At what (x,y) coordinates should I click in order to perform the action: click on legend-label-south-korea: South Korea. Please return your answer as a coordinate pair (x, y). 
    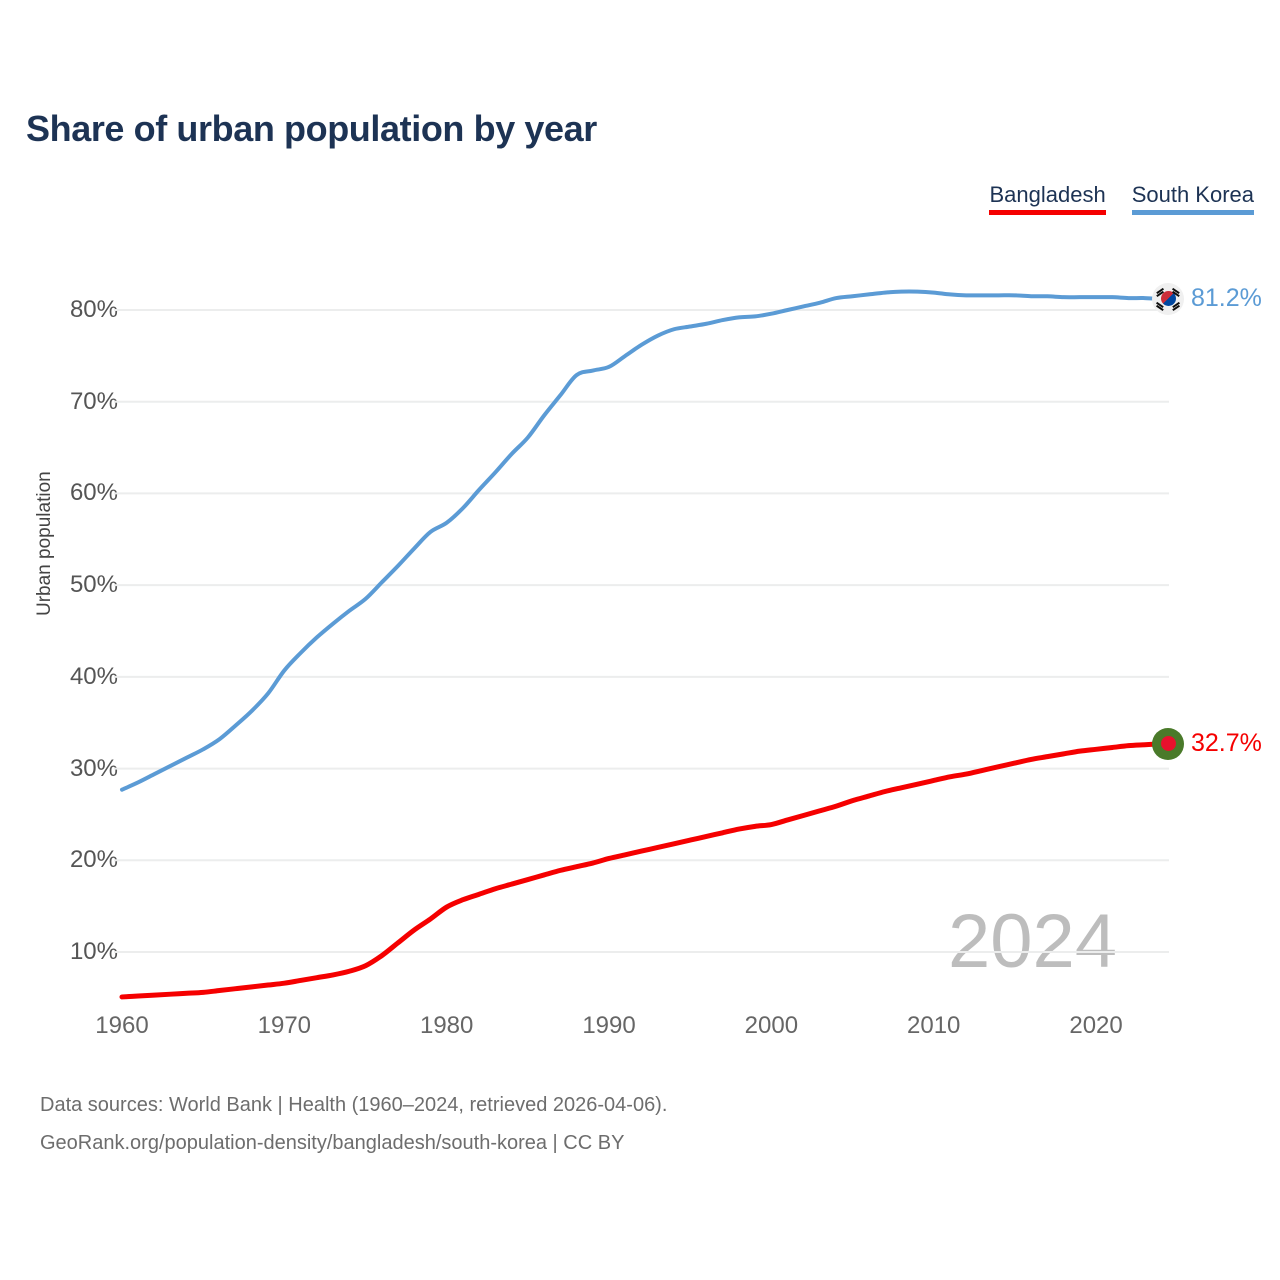
    Looking at the image, I should click on (1192, 194).